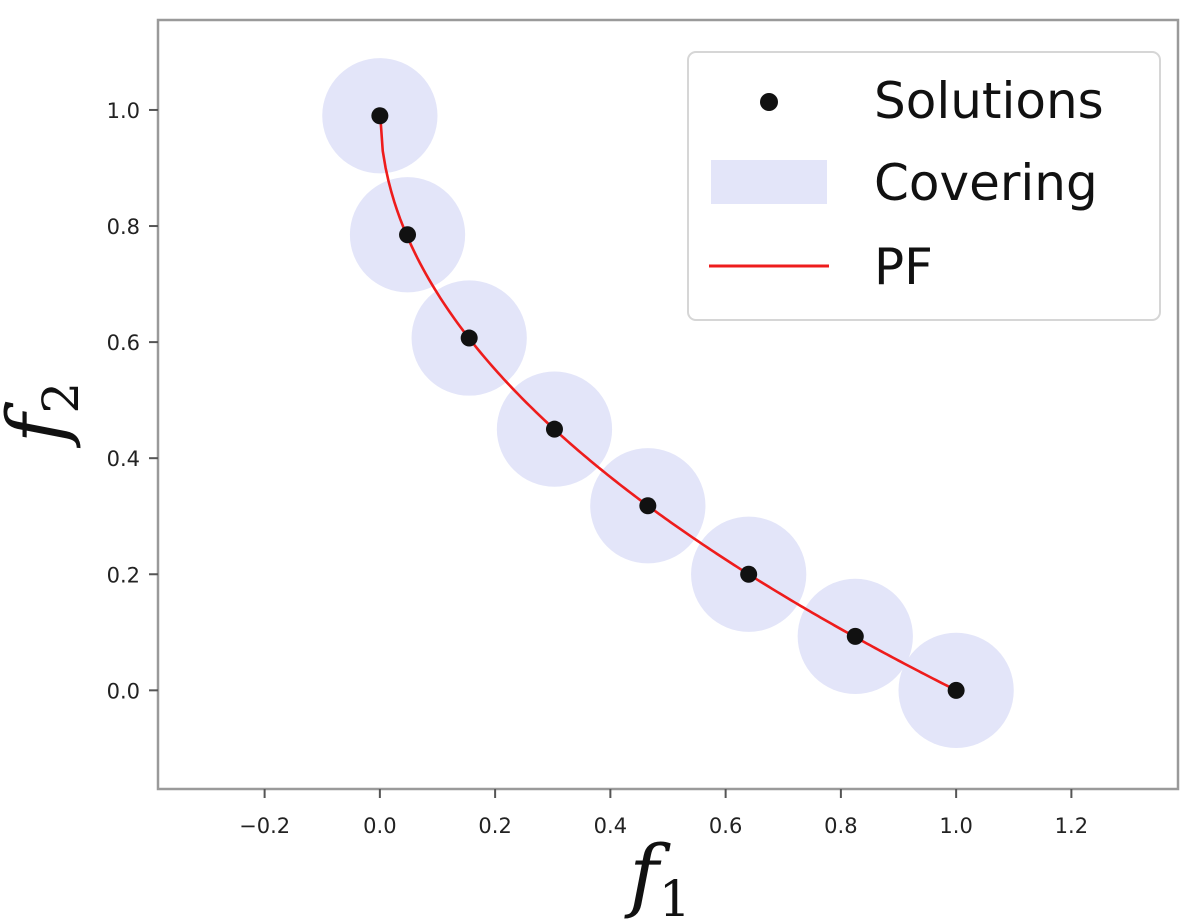  Describe the element at coordinates (663, 813) in the screenshot. I see `x-axis-ticks: −0.2 0.0 0.2 0.4 0.6 0.8 1.0 1.2` at that location.